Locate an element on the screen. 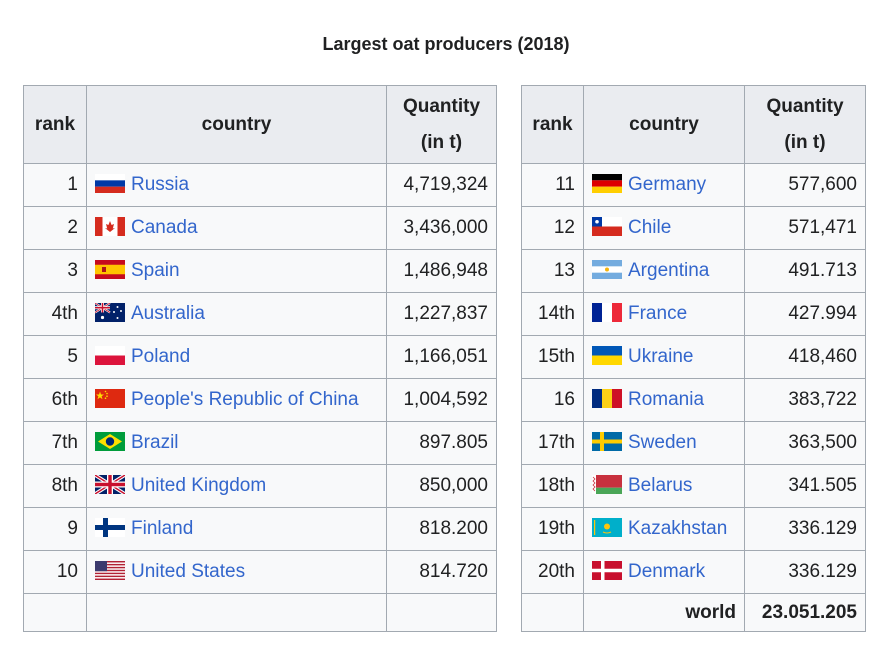 This screenshot has height=650, width=892. rank-cell: 6th is located at coordinates (55, 400).